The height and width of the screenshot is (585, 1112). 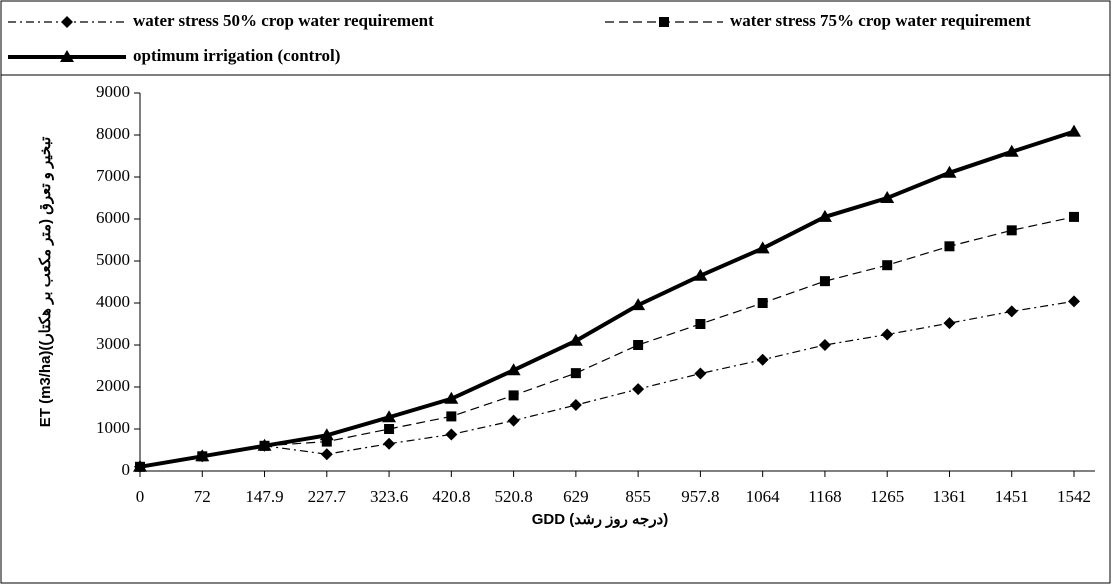 What do you see at coordinates (600, 519) in the screenshot?
I see `x-axis-title: GDD (درجه روز رشد)` at bounding box center [600, 519].